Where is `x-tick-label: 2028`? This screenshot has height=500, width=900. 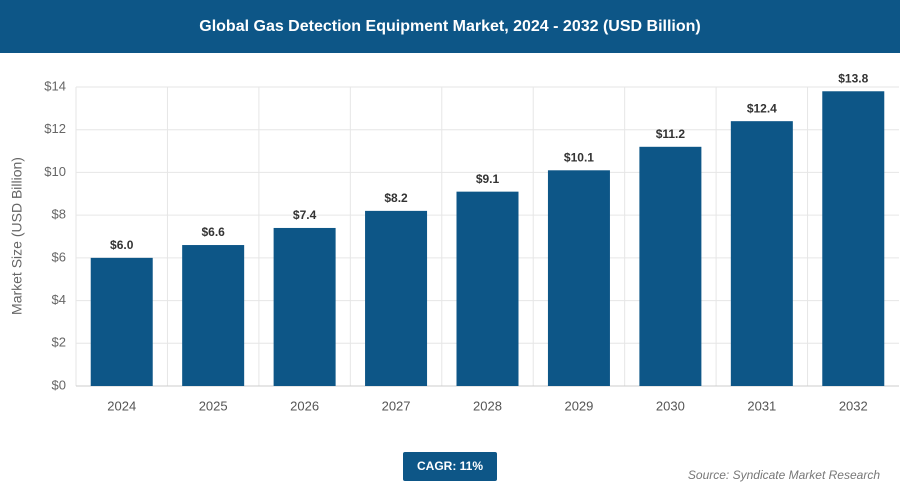 x-tick-label: 2028 is located at coordinates (487, 405).